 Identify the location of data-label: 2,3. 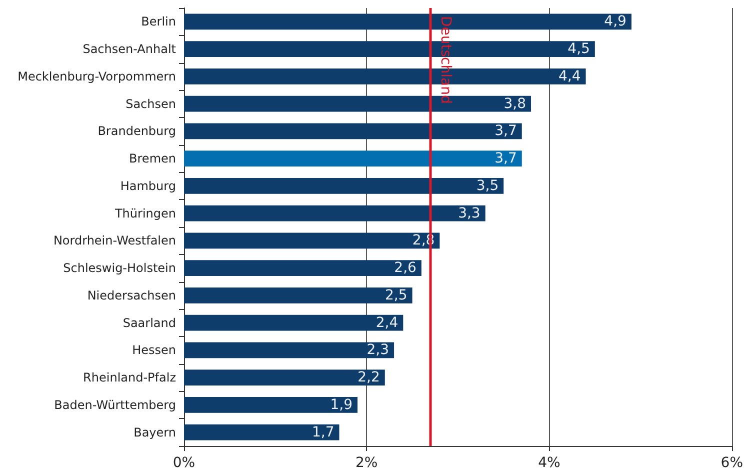
(378, 350).